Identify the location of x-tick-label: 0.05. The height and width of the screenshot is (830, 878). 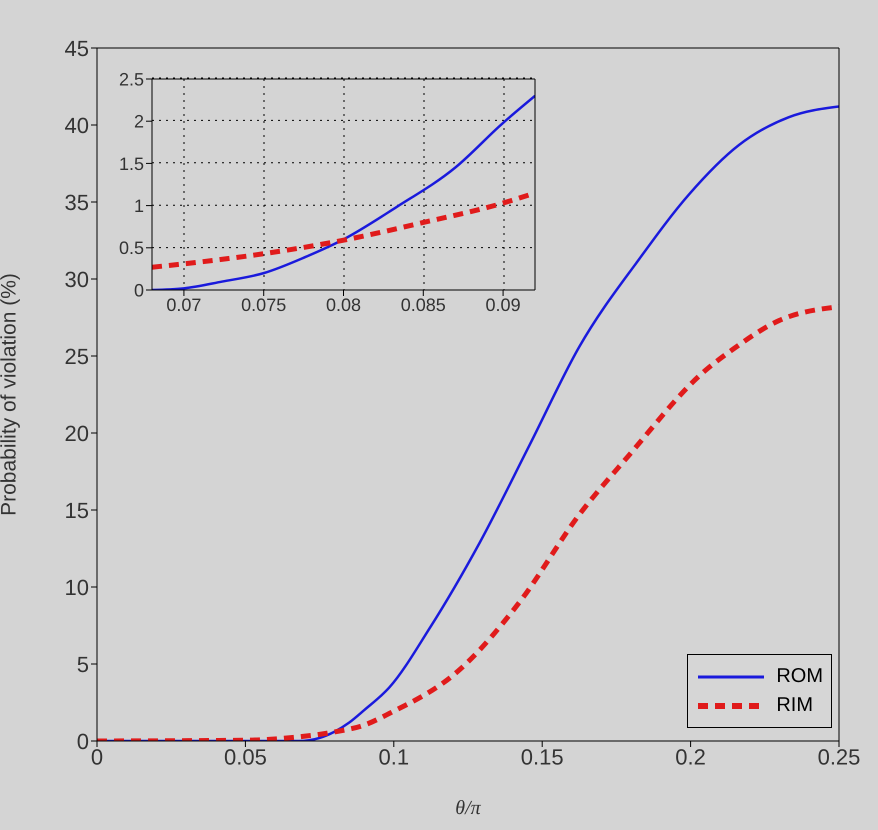
(245, 757).